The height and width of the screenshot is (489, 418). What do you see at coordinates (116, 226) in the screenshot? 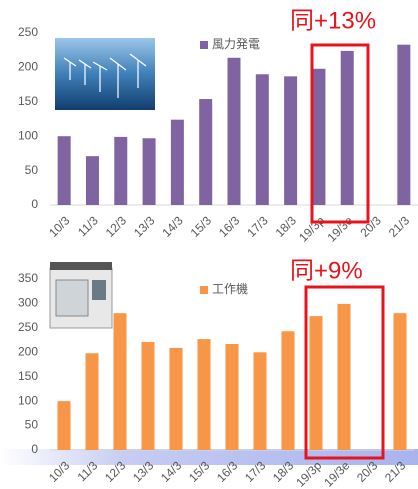
I see `x-tick-label: 12/3` at bounding box center [116, 226].